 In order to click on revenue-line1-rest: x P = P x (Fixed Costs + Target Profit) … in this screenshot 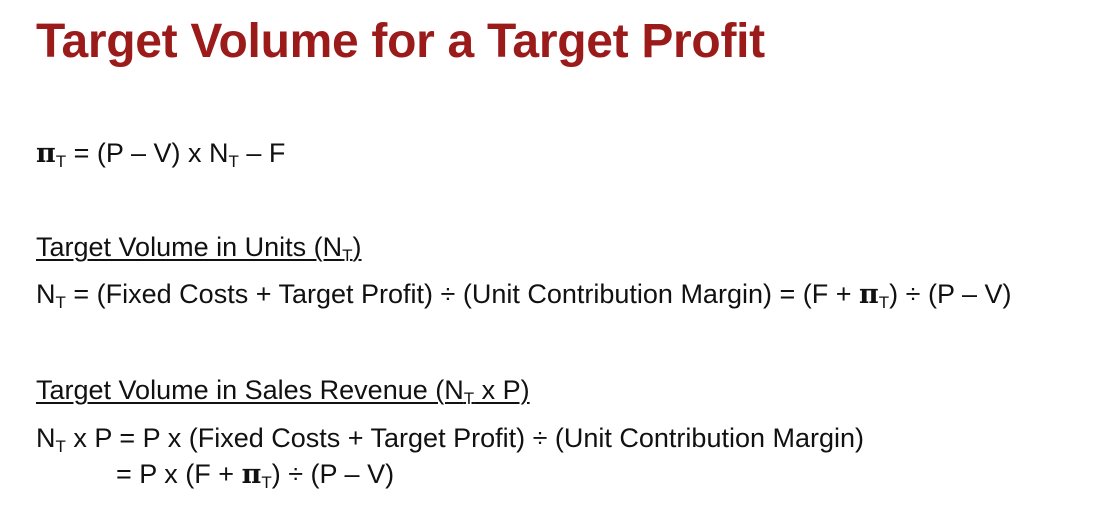, I will do `click(465, 438)`.